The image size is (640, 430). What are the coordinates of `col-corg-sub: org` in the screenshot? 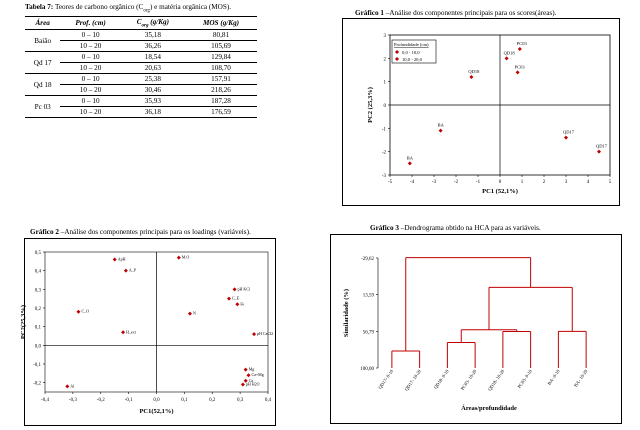 It's located at (145, 26).